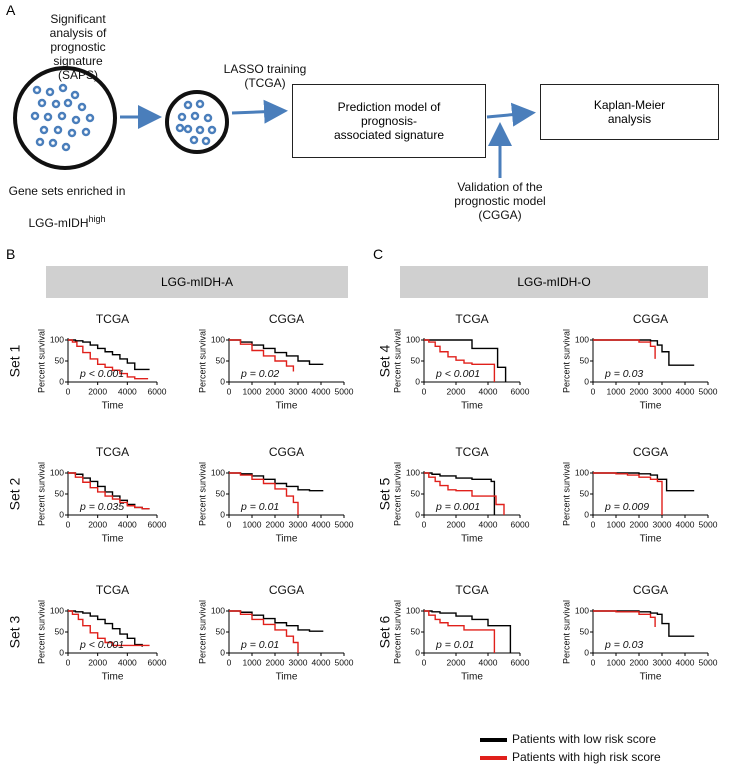 This screenshot has height=767, width=737. Describe the element at coordinates (67, 191) in the screenshot. I see `gene-sets-line1: Gene sets enriched in` at that location.